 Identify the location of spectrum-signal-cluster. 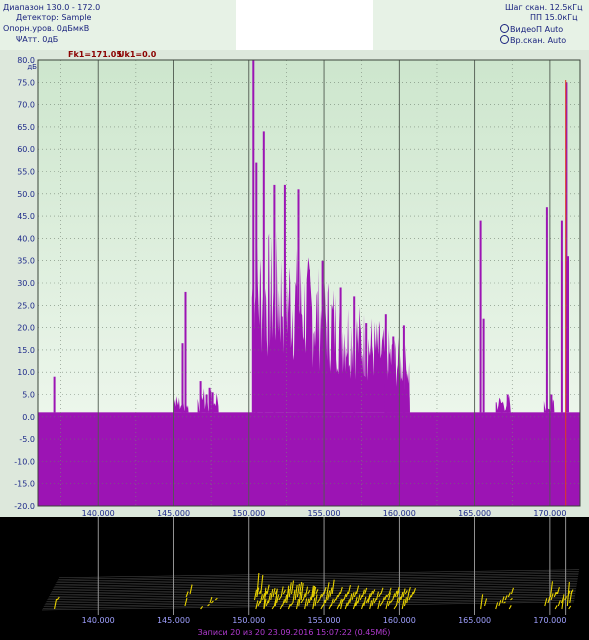
(330, 322).